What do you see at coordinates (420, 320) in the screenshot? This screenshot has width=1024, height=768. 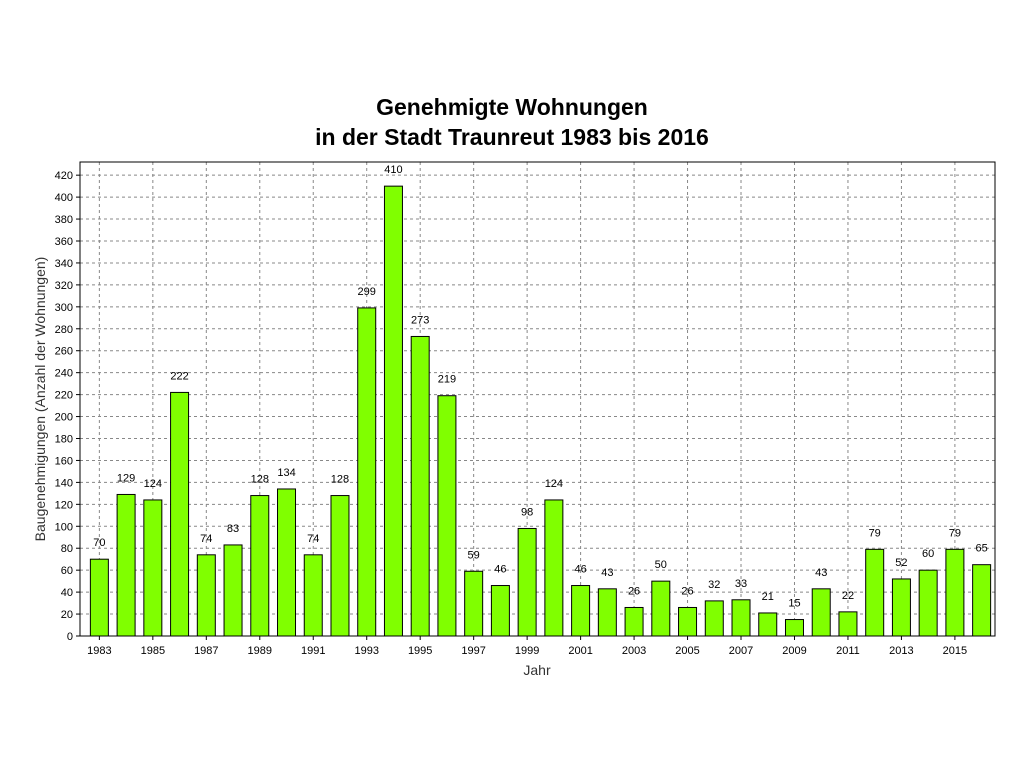 I see `value-label-1995: 273` at bounding box center [420, 320].